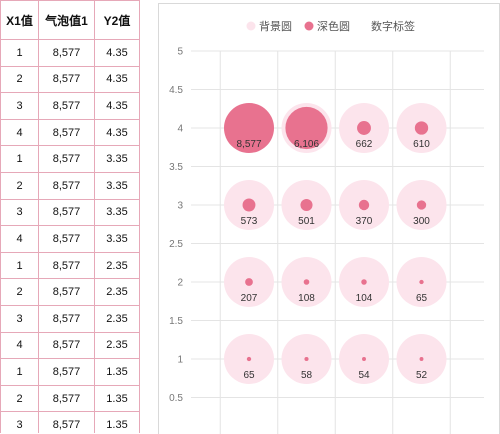 Image resolution: width=500 pixels, height=434 pixels. What do you see at coordinates (180, 283) in the screenshot?
I see `y-tick-label: 2` at bounding box center [180, 283].